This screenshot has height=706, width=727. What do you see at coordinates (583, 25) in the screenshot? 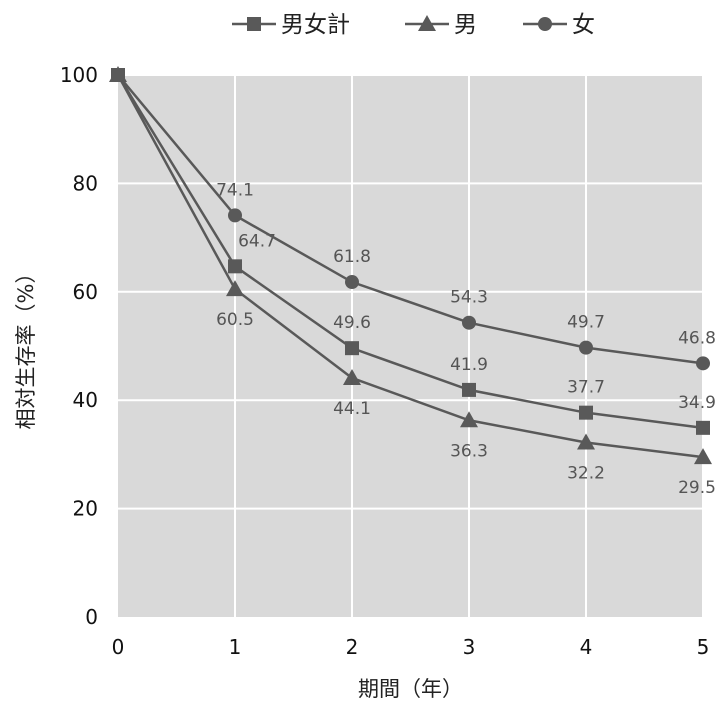
I see `legend-label: 女` at bounding box center [583, 25].